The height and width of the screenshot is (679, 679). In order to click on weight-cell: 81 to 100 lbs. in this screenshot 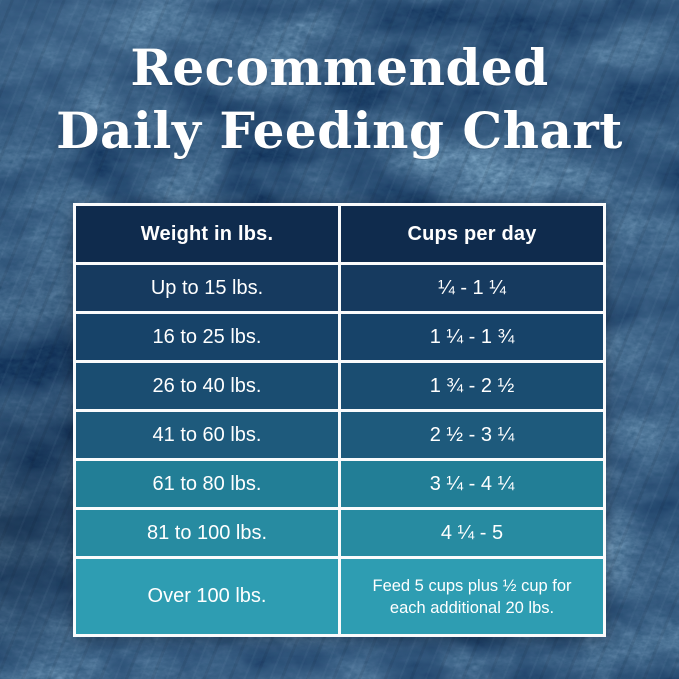, I will do `click(207, 533)`.